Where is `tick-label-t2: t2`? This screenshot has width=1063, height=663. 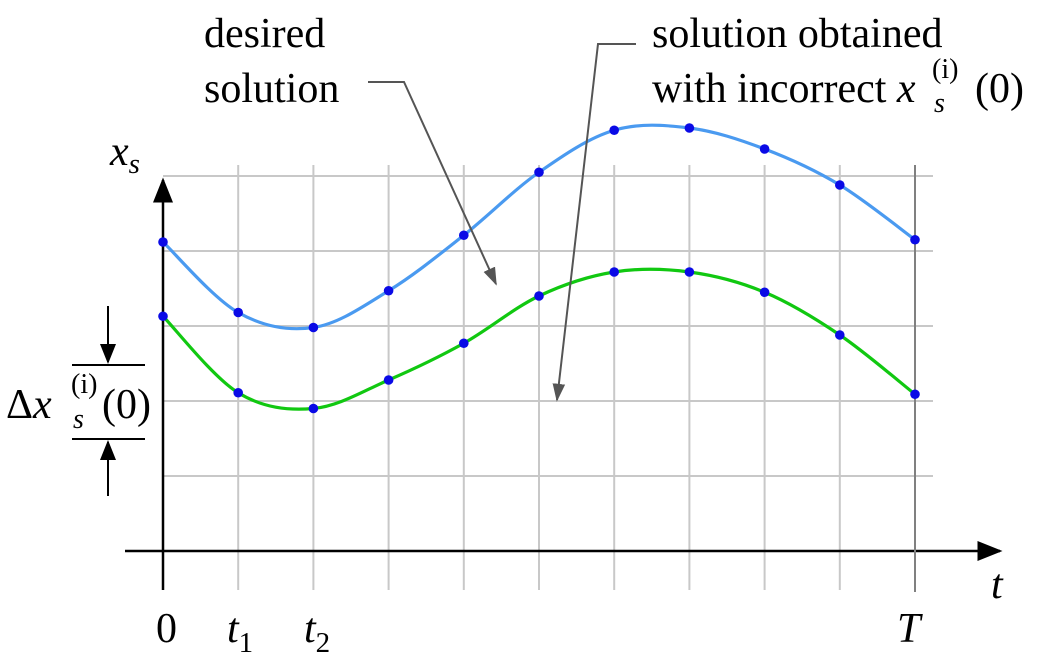 tick-label-t2: t2 is located at coordinates (317, 632).